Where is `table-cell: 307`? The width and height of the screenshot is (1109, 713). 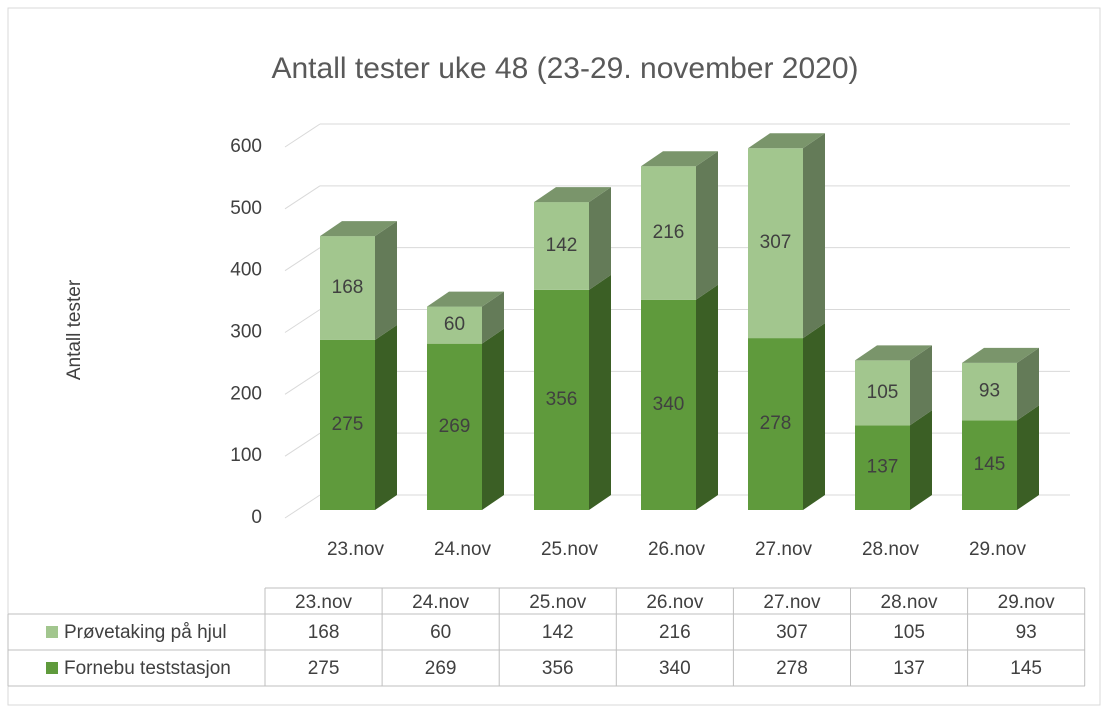
table-cell: 307 is located at coordinates (792, 632).